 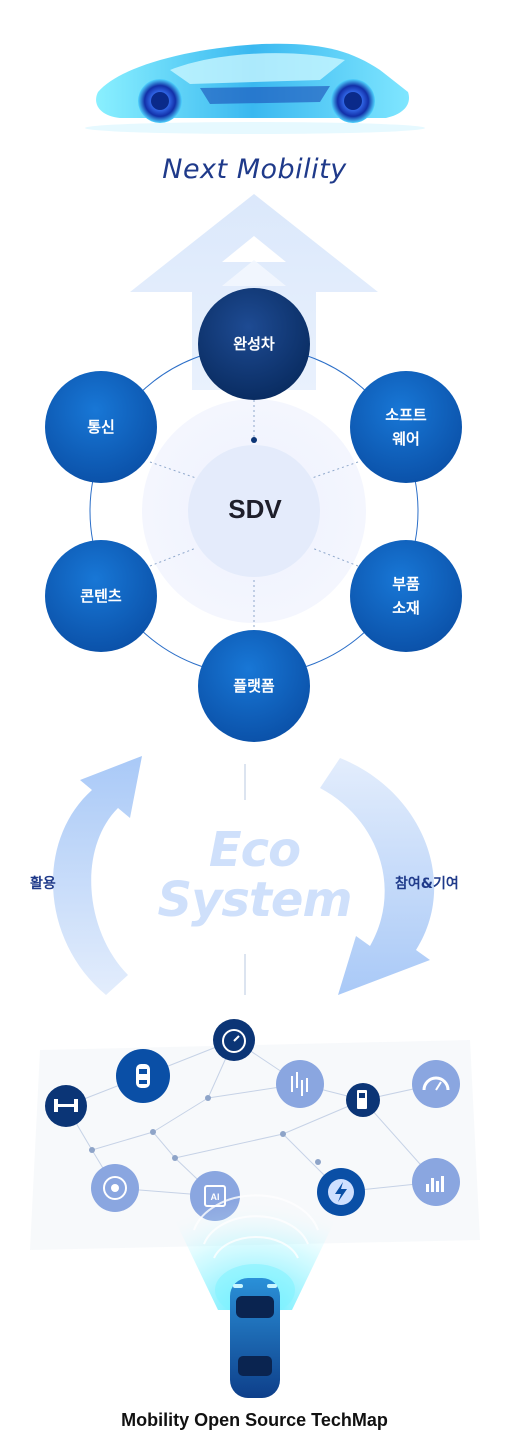 I want to click on node-right-bottom-line2: 소재, so click(x=406, y=608).